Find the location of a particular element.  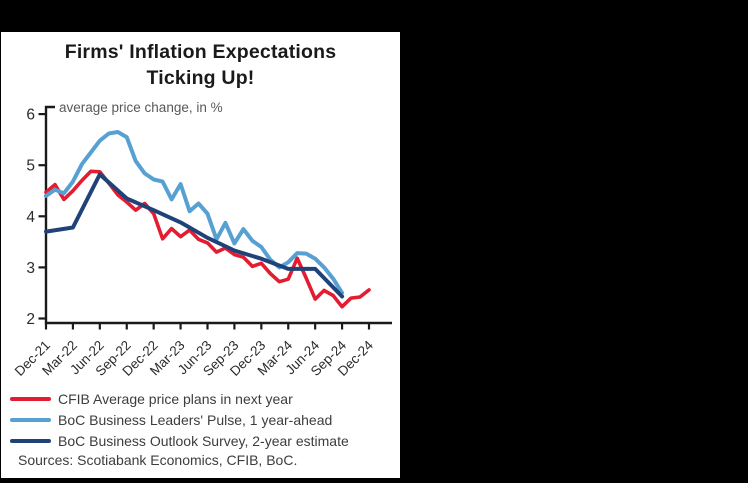

series-line-boc-pulse is located at coordinates (194, 212).